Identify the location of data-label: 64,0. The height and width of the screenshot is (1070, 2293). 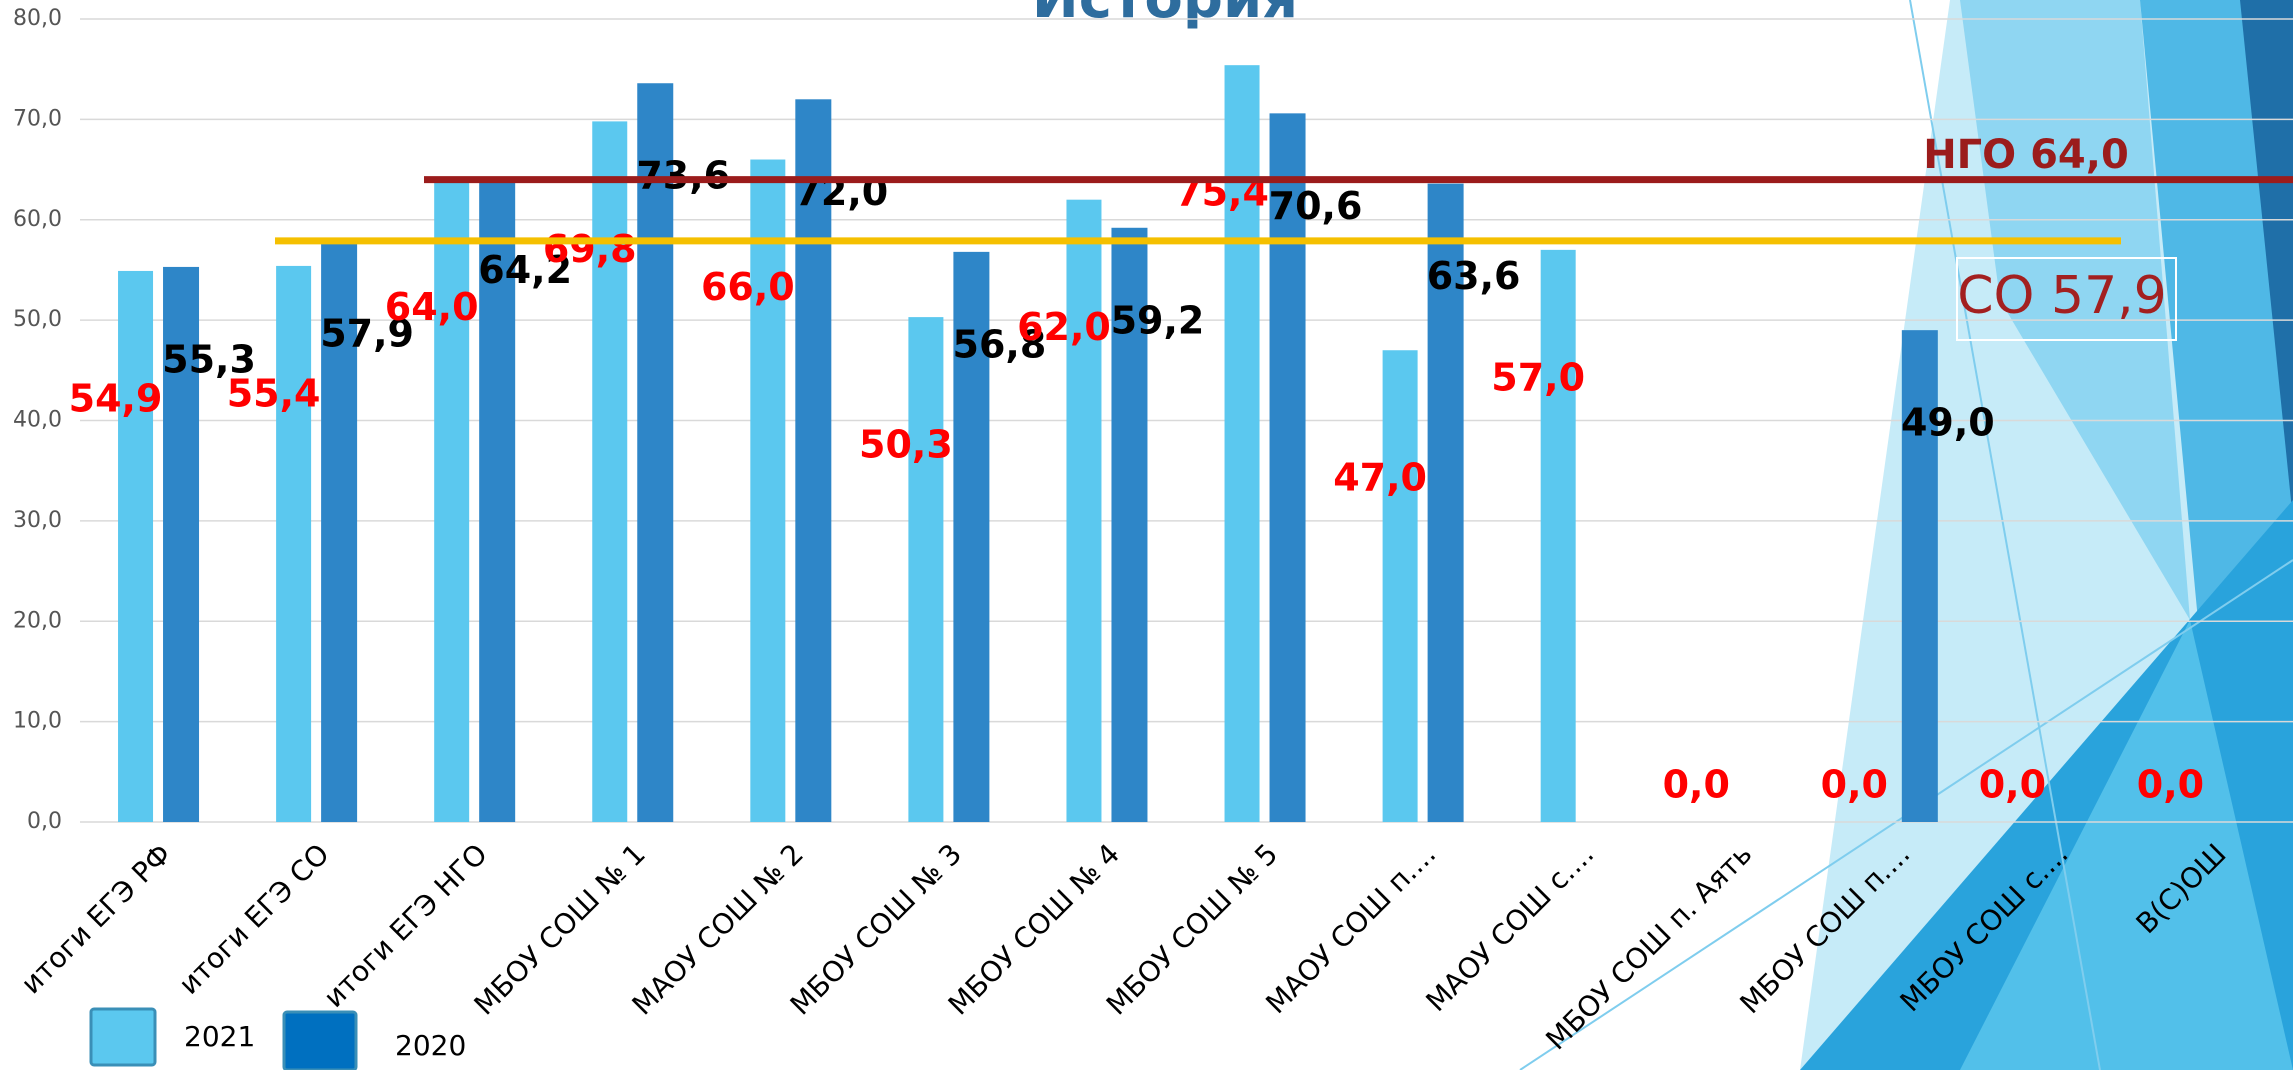
(432, 307).